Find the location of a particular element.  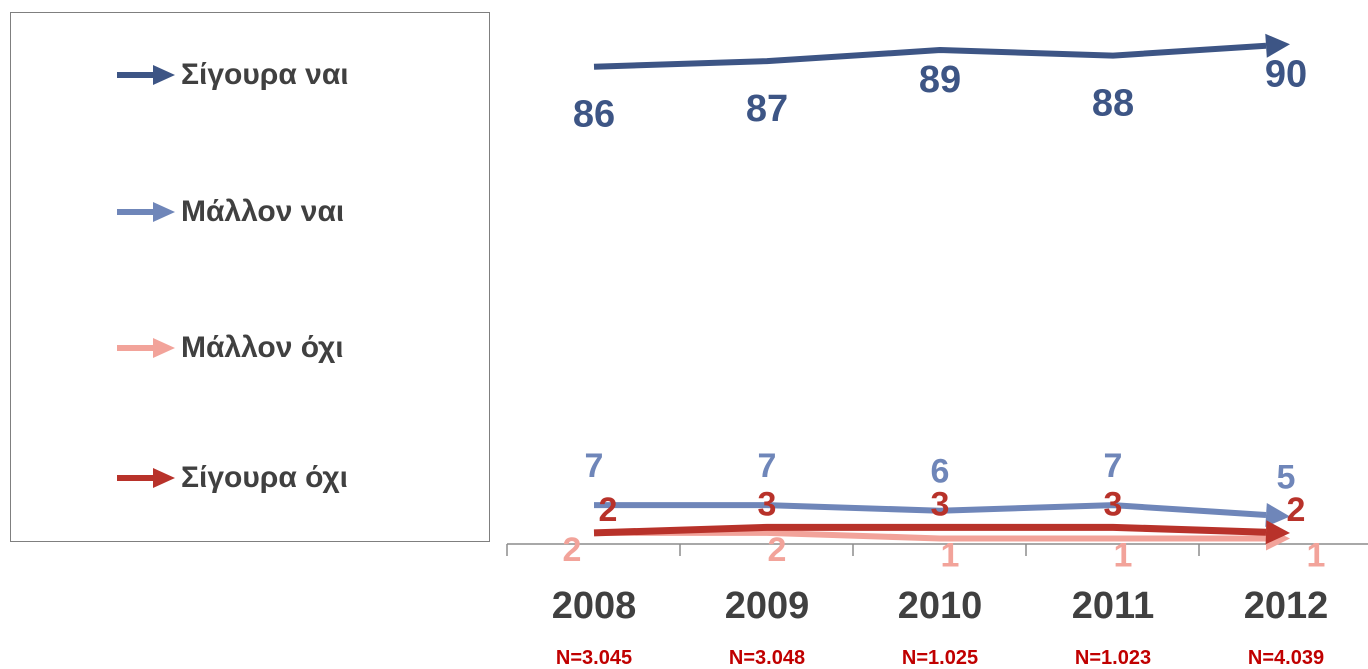

legend-label: Σίγουρα ναι is located at coordinates (265, 74).